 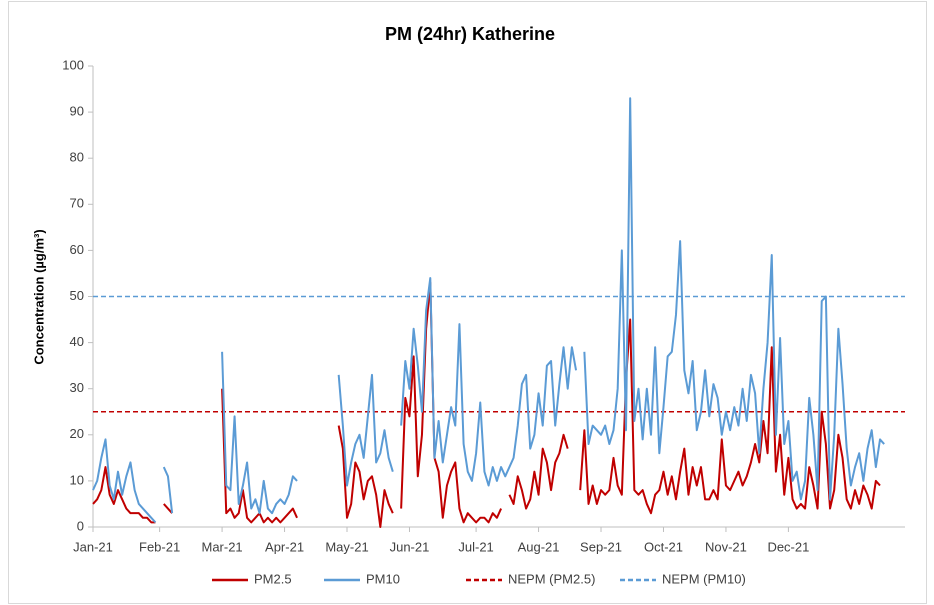 I want to click on y-tick-label: 0, so click(x=80, y=525).